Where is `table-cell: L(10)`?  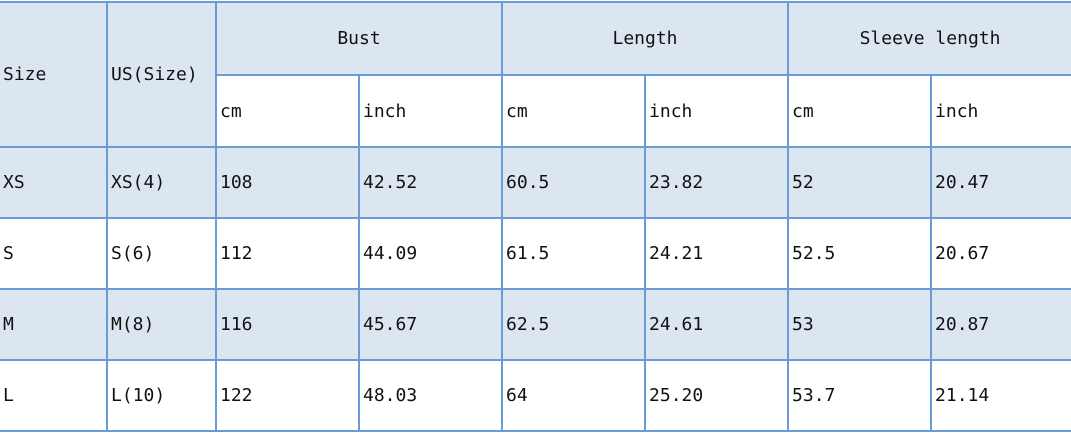 table-cell: L(10) is located at coordinates (161, 395).